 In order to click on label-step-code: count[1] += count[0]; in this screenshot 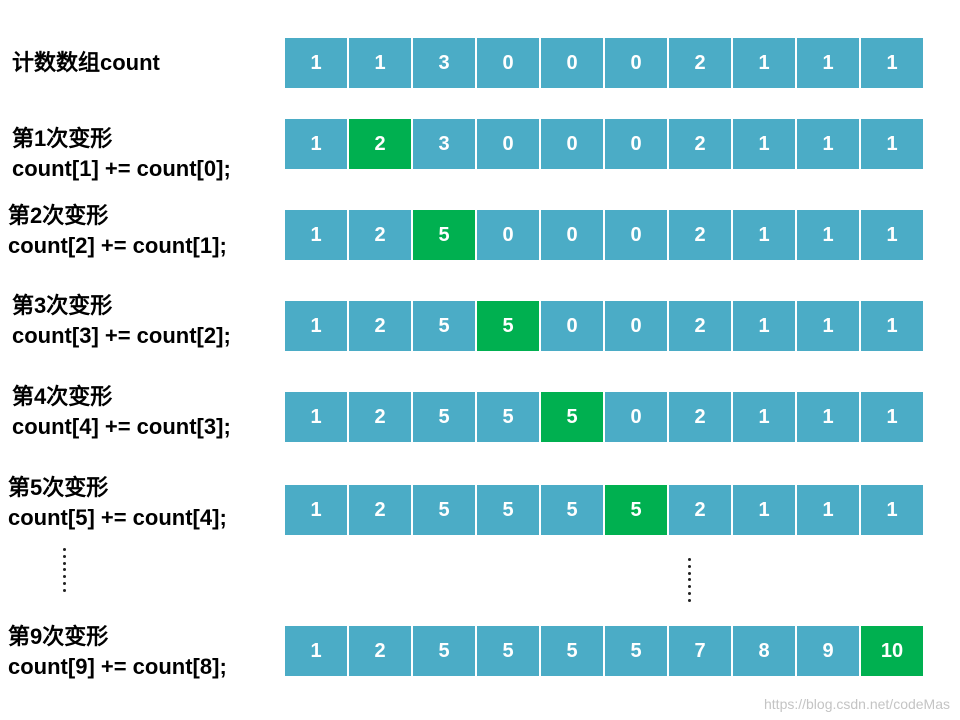, I will do `click(121, 168)`.